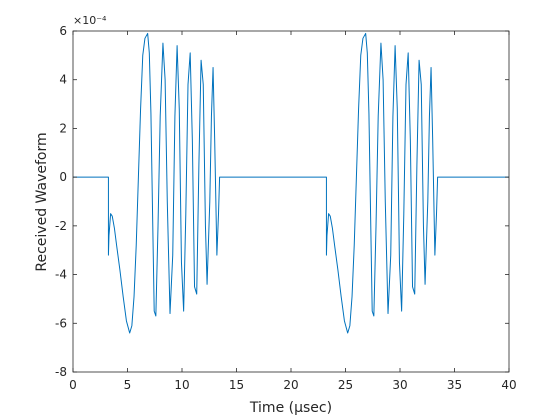 The image size is (560, 420). I want to click on y-tick-label: -2, so click(61, 226).